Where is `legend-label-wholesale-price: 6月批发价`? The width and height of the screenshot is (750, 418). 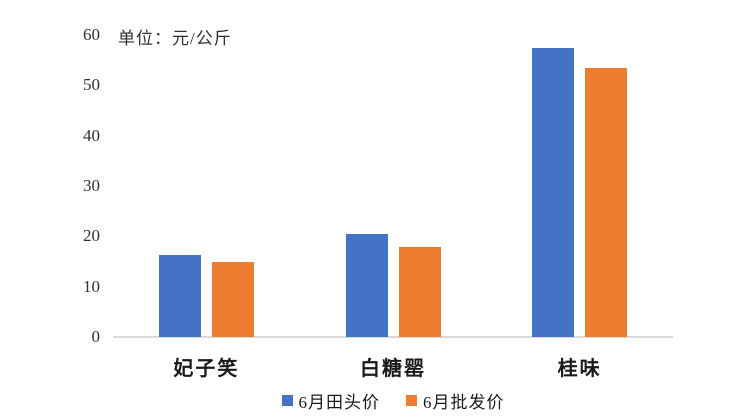 legend-label-wholesale-price: 6月批发价 is located at coordinates (464, 402).